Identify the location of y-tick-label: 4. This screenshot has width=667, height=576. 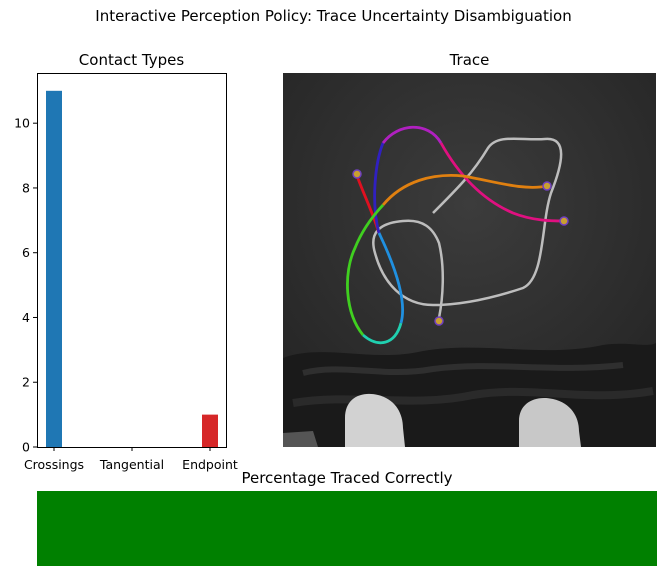
(26, 317).